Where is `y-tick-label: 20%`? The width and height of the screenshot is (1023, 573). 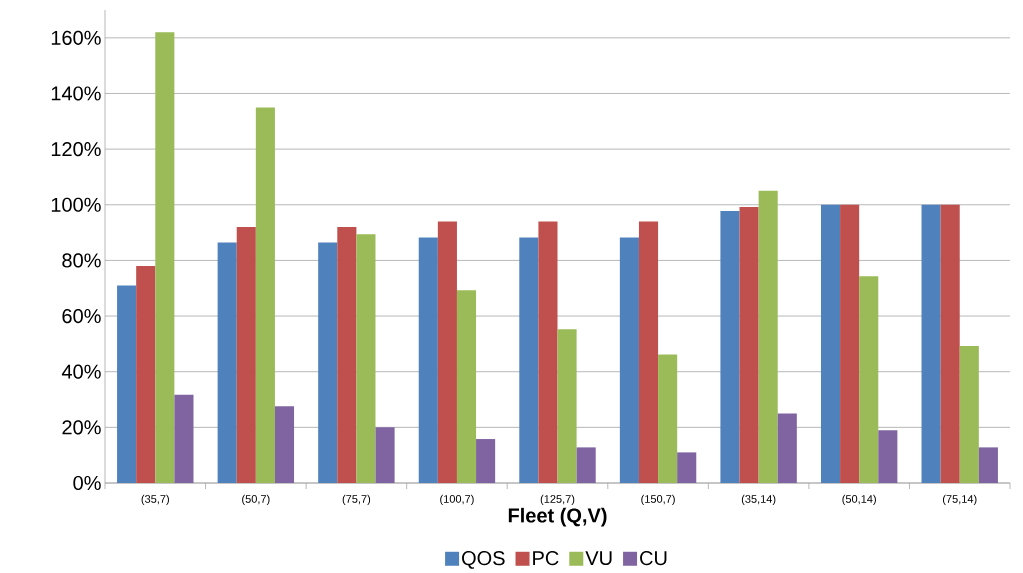
y-tick-label: 20% is located at coordinates (81, 427).